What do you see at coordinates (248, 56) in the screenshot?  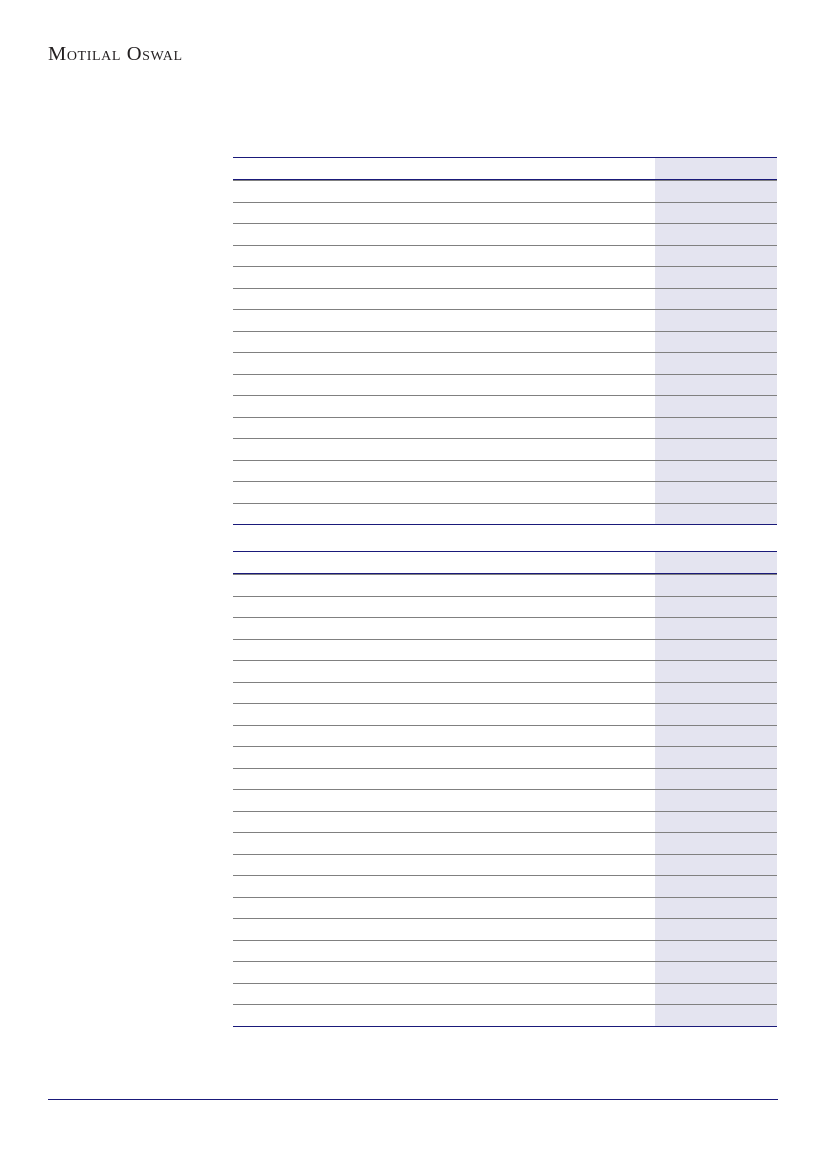 I see `masthead: Motilal Oswal` at bounding box center [248, 56].